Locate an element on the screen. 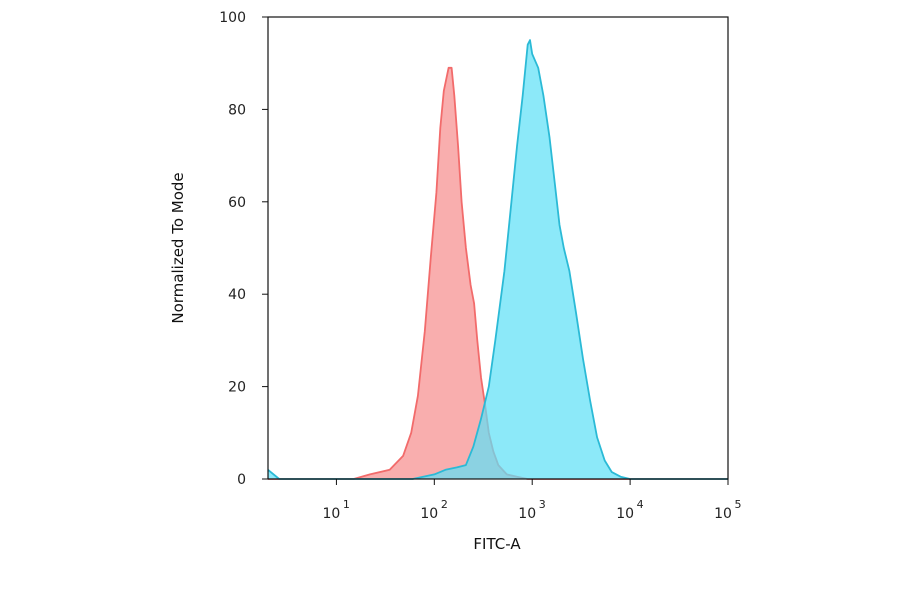 The width and height of the screenshot is (900, 594). y-tick-label: 100 is located at coordinates (232, 18).